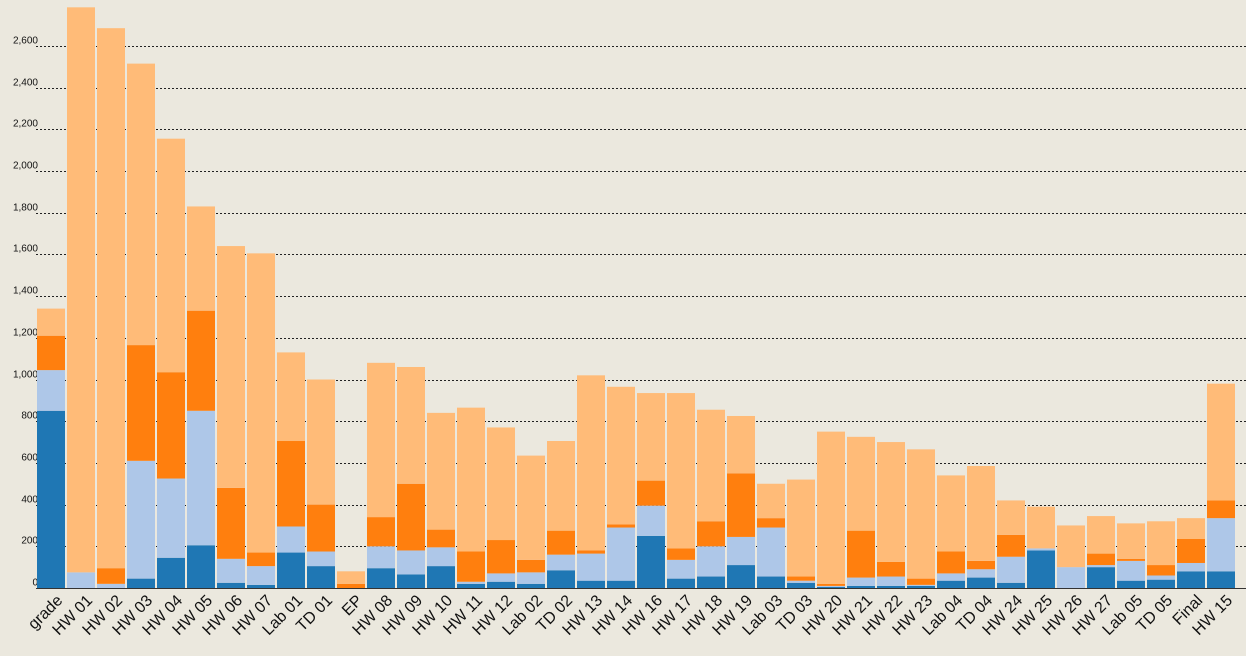 The height and width of the screenshot is (656, 1246). What do you see at coordinates (25, 41) in the screenshot?
I see `y-tick-label: 2,600` at bounding box center [25, 41].